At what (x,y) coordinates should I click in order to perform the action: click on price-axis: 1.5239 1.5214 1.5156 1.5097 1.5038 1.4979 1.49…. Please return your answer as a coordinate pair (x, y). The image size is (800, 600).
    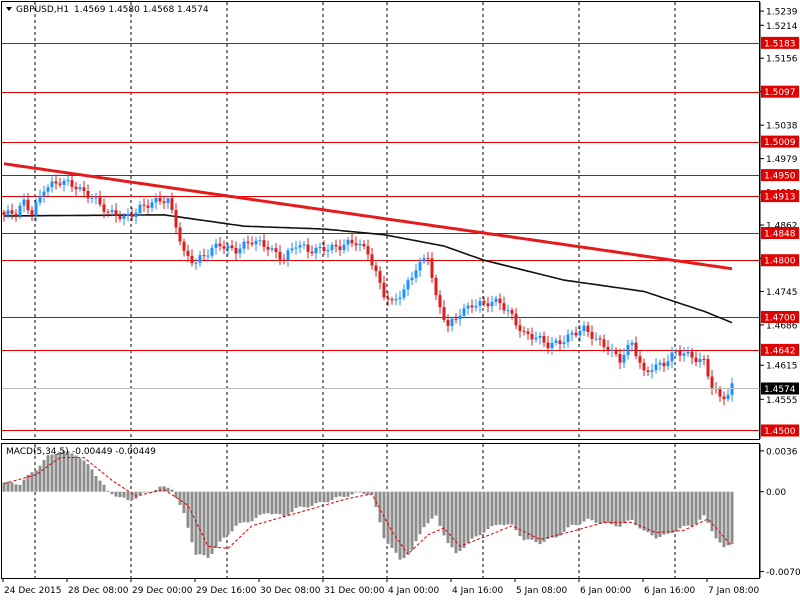
    Looking at the image, I should click on (779, 220).